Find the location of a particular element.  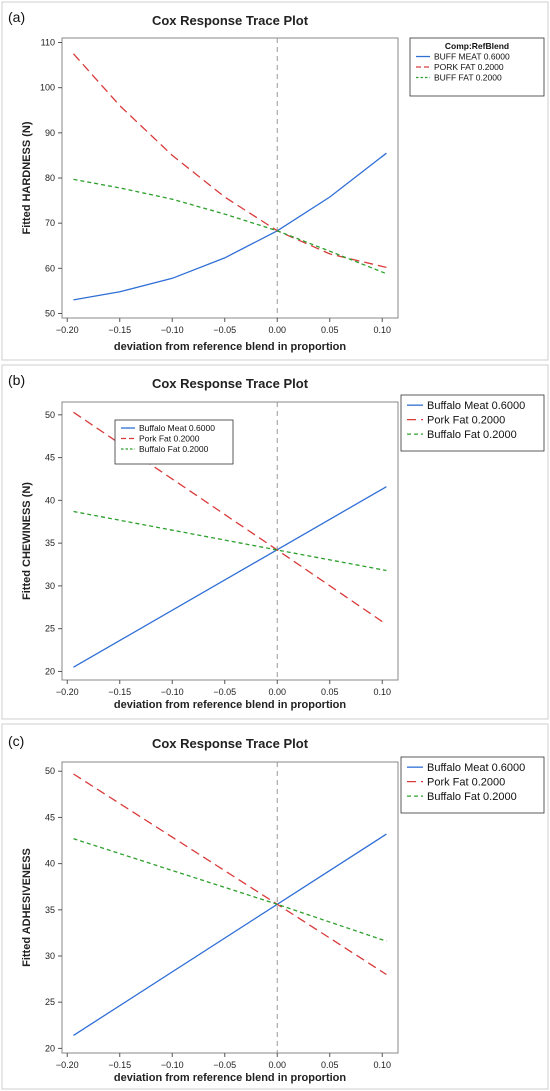

y-tick-label: 110 is located at coordinates (48, 43).